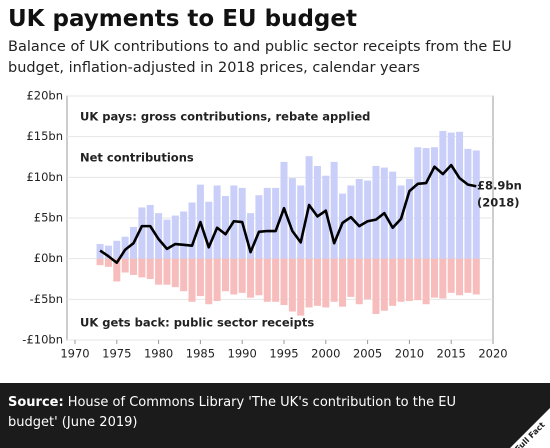  Describe the element at coordinates (242, 354) in the screenshot. I see `x-tick-label: 1990` at that location.